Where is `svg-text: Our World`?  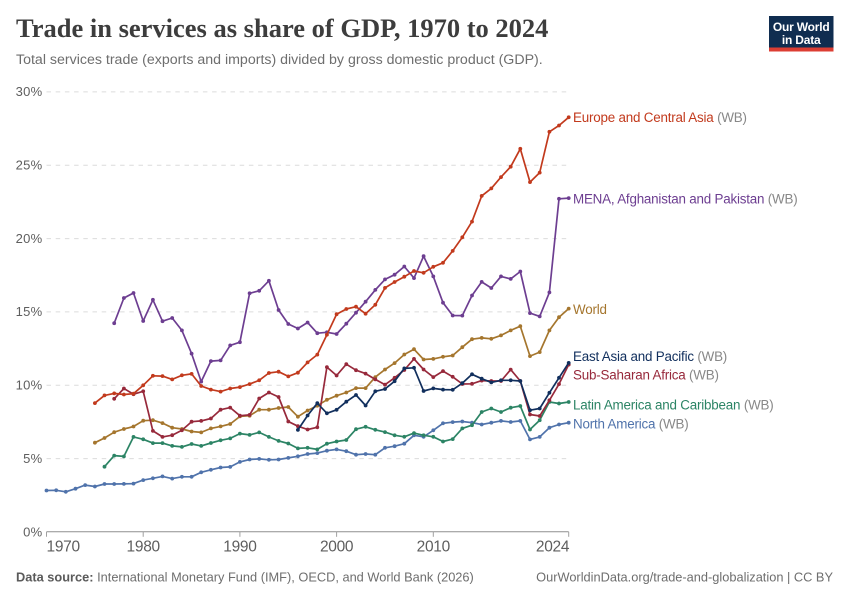 svg-text: Our World is located at coordinates (801, 27).